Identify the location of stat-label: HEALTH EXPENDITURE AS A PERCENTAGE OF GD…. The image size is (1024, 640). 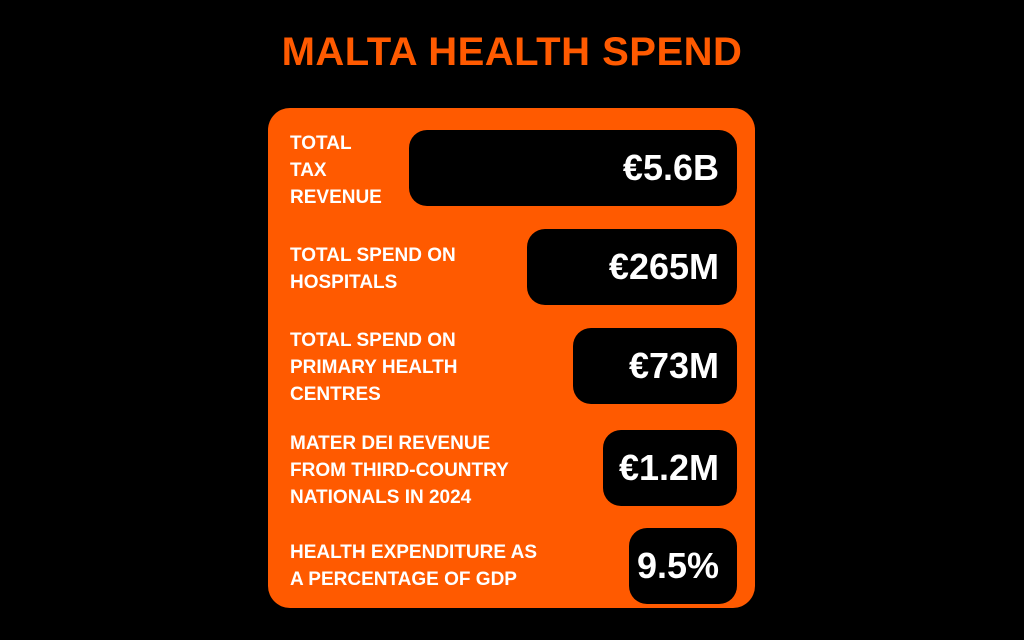
(414, 566).